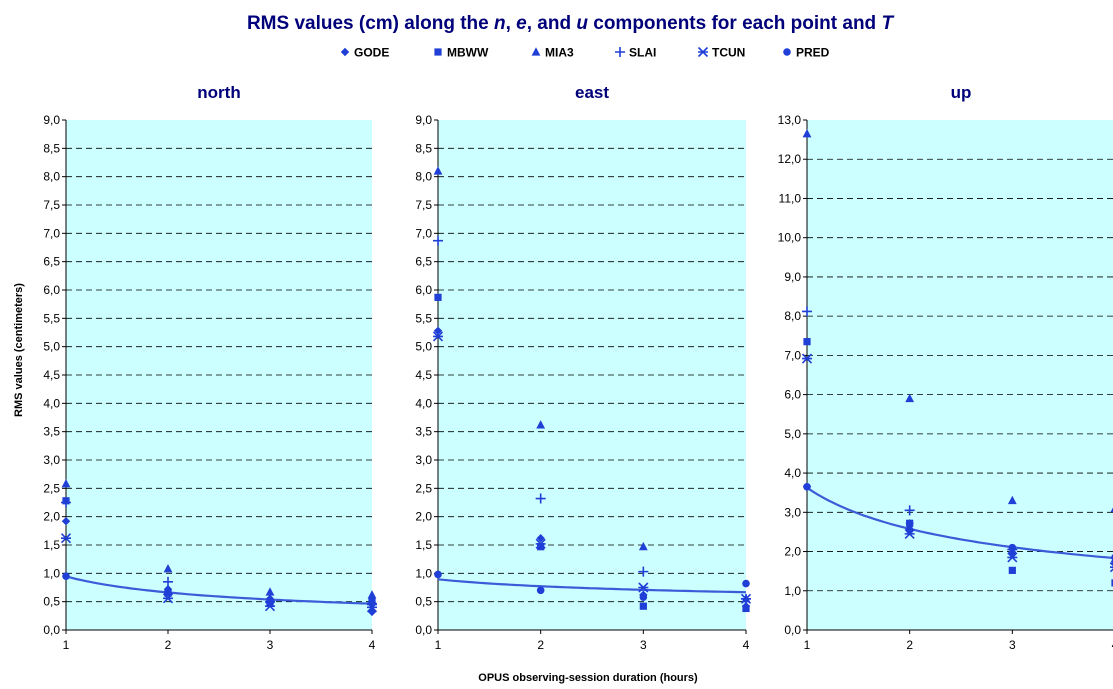 Image resolution: width=1113 pixels, height=689 pixels. Describe the element at coordinates (370, 23) in the screenshot. I see `title-part-0: RMS values (cm) along the` at that location.